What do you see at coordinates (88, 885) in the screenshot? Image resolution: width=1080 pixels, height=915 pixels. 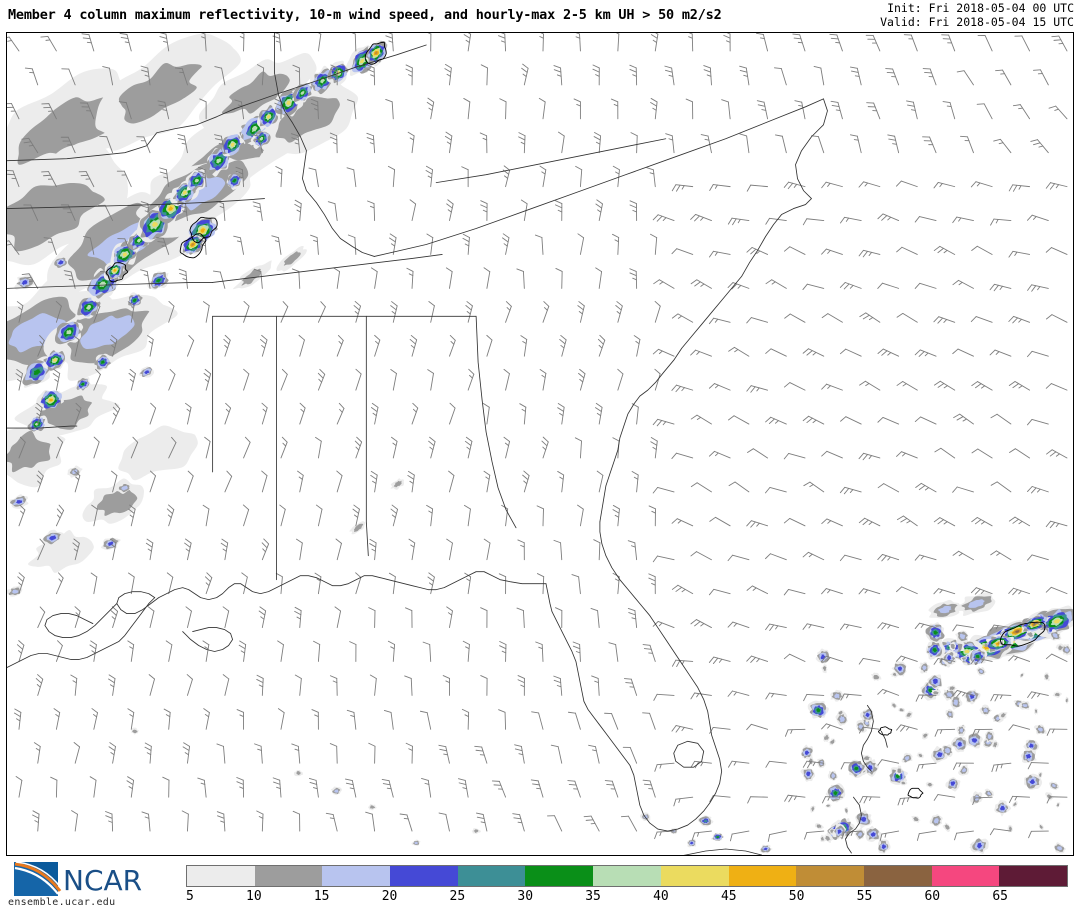 I see `ncar-logo: NCAR` at bounding box center [88, 885].